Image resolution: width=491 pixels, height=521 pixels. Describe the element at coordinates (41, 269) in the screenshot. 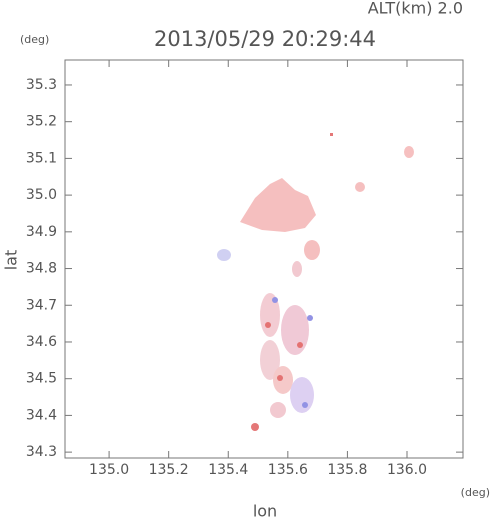

I see `y-tick-label: 34.8` at that location.